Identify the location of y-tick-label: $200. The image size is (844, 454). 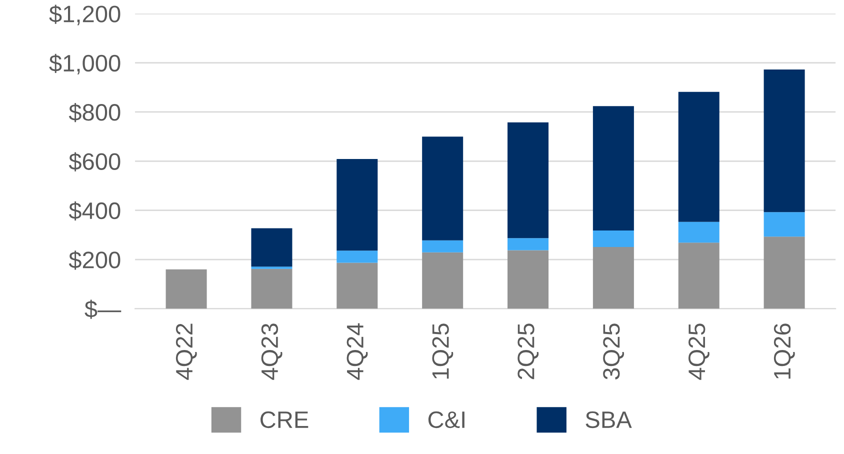
(94, 260).